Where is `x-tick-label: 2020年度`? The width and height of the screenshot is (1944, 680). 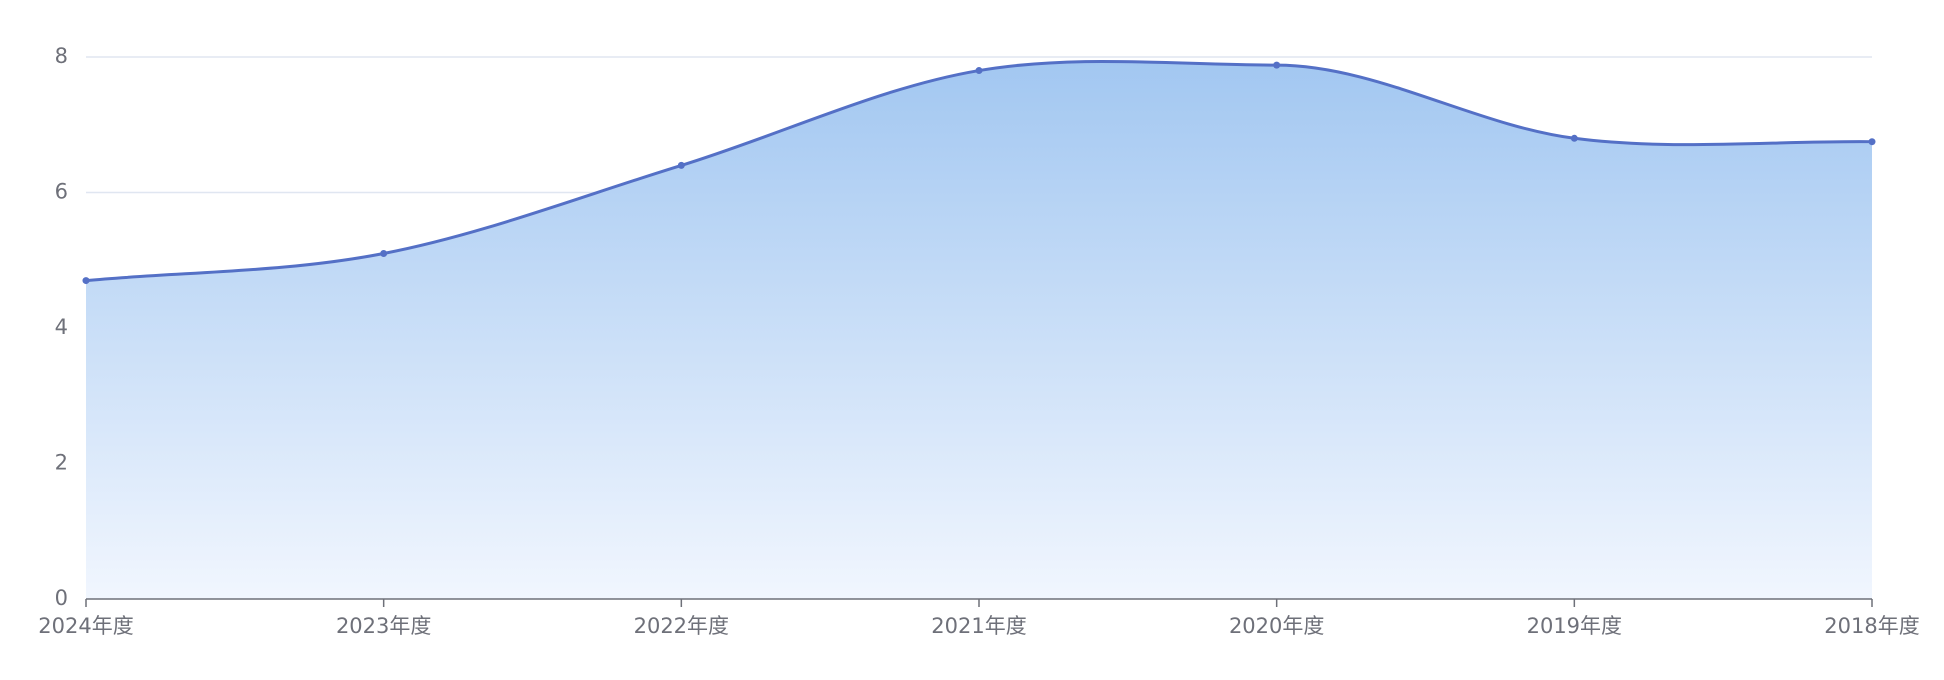 x-tick-label: 2020年度 is located at coordinates (1276, 626).